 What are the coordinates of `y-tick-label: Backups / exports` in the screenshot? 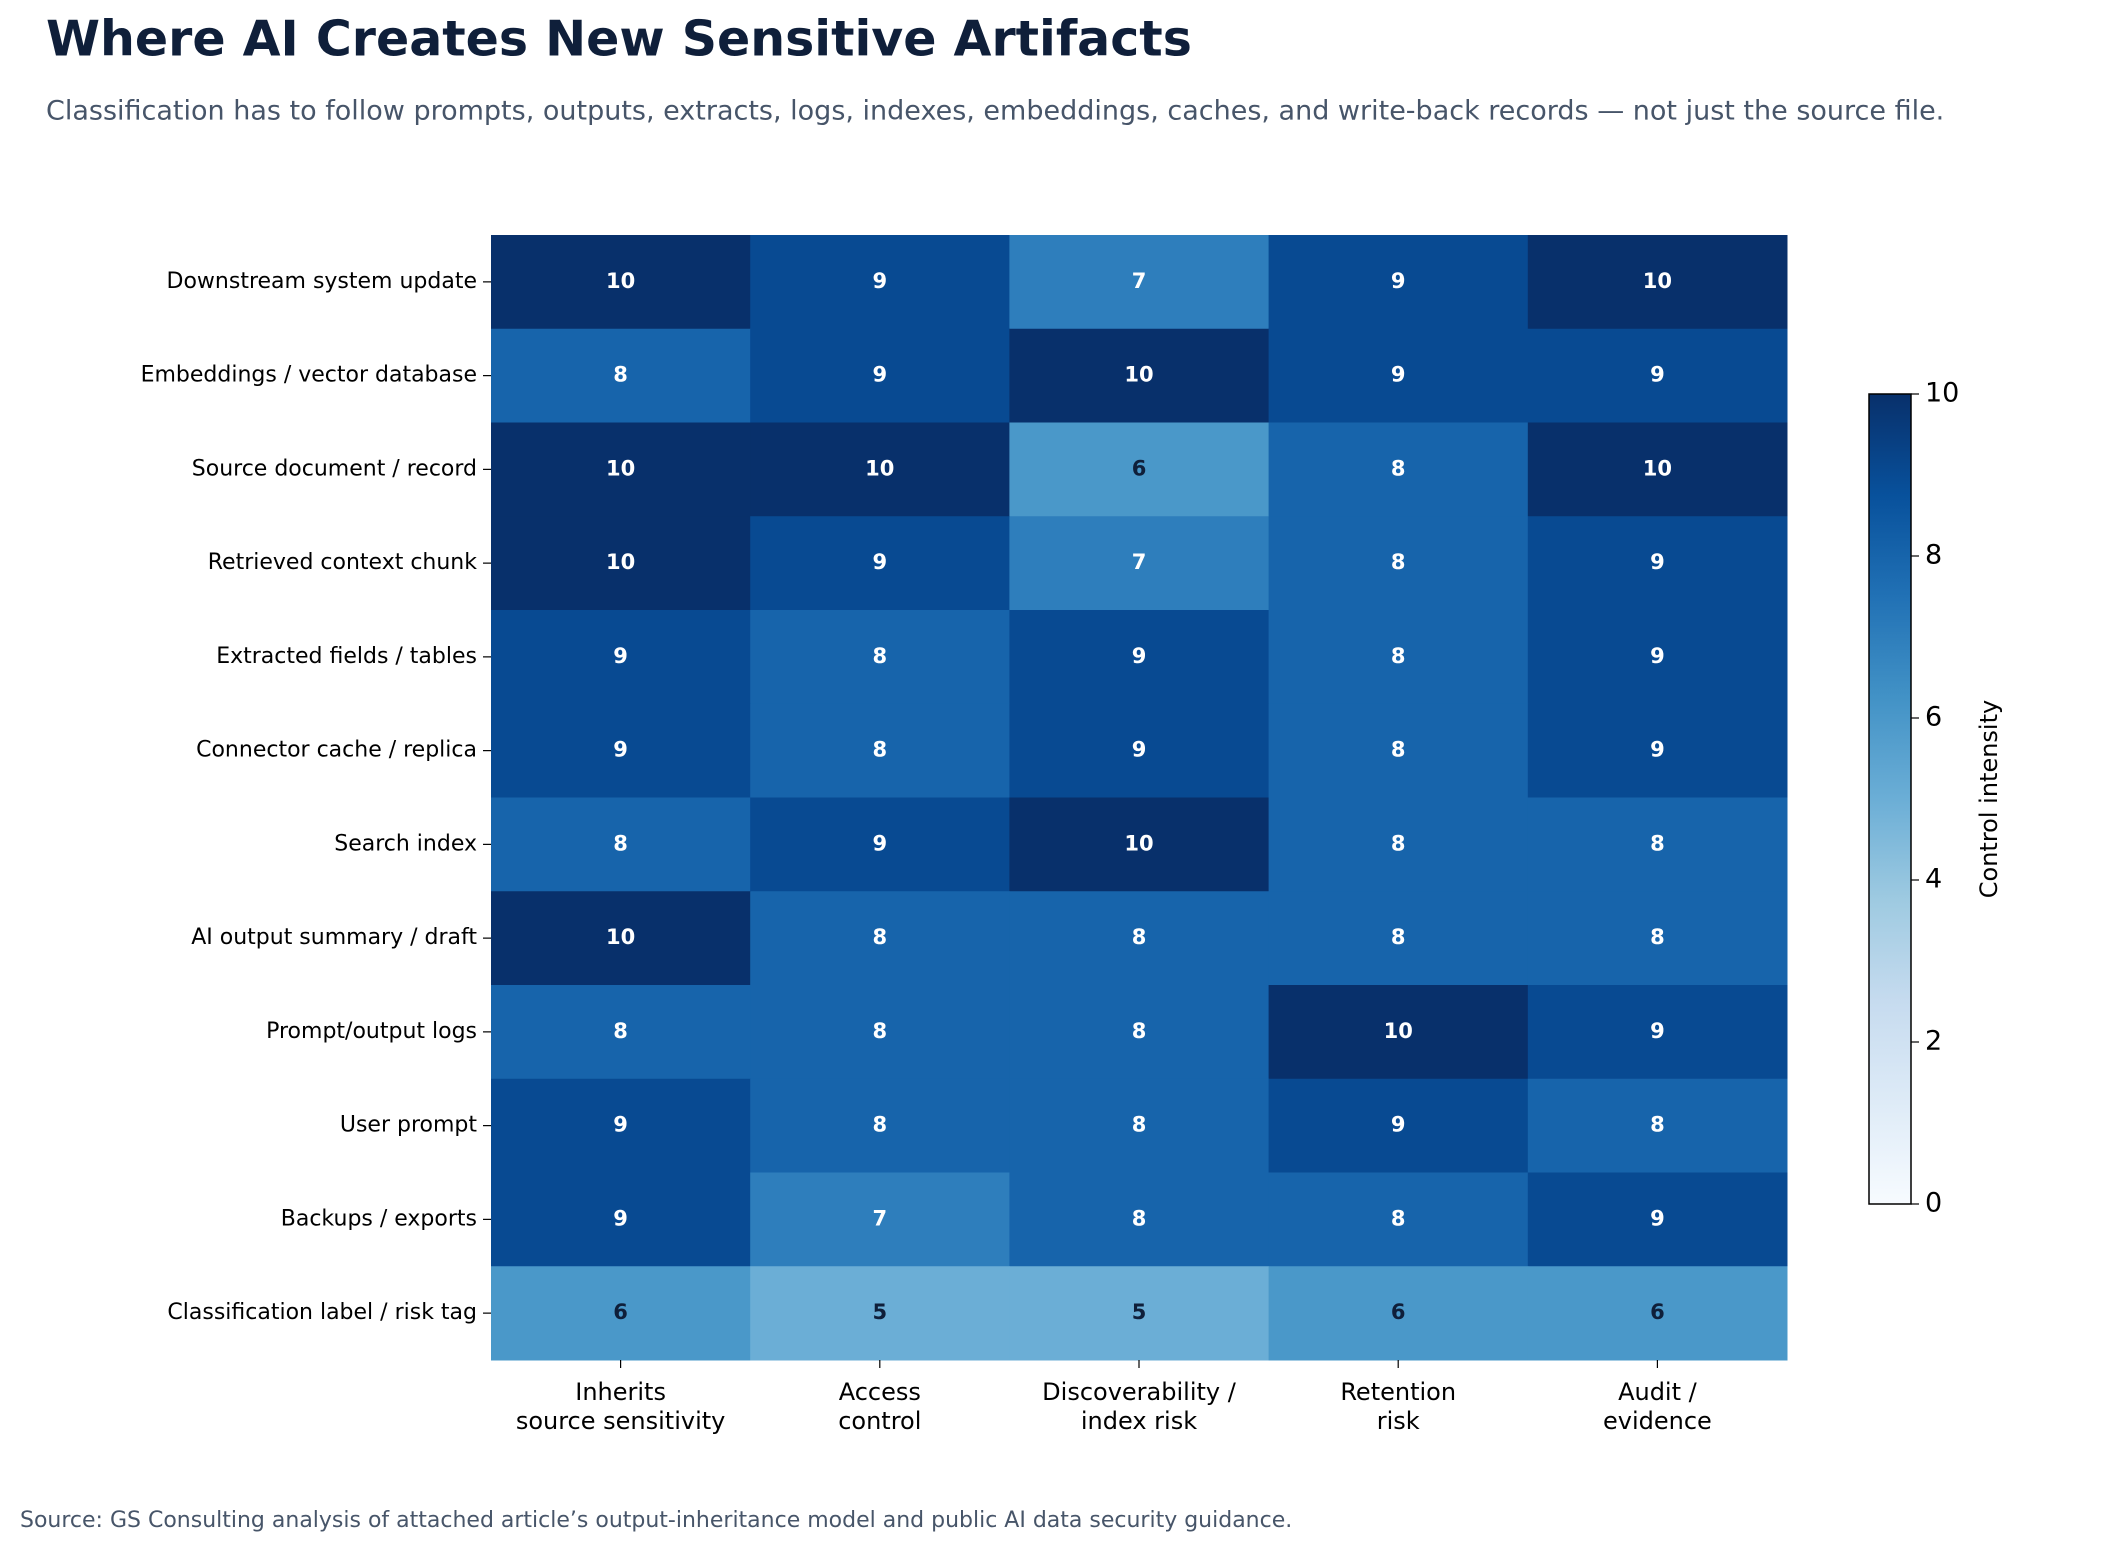 It's located at (379, 1218).